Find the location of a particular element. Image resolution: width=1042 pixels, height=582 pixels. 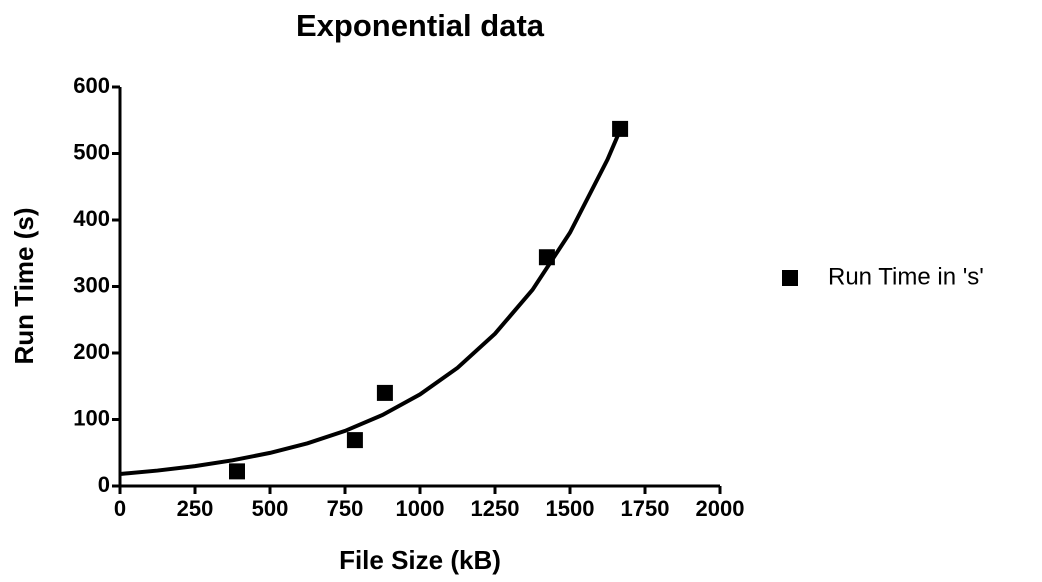

chart-title: Exponential data is located at coordinates (420, 25).